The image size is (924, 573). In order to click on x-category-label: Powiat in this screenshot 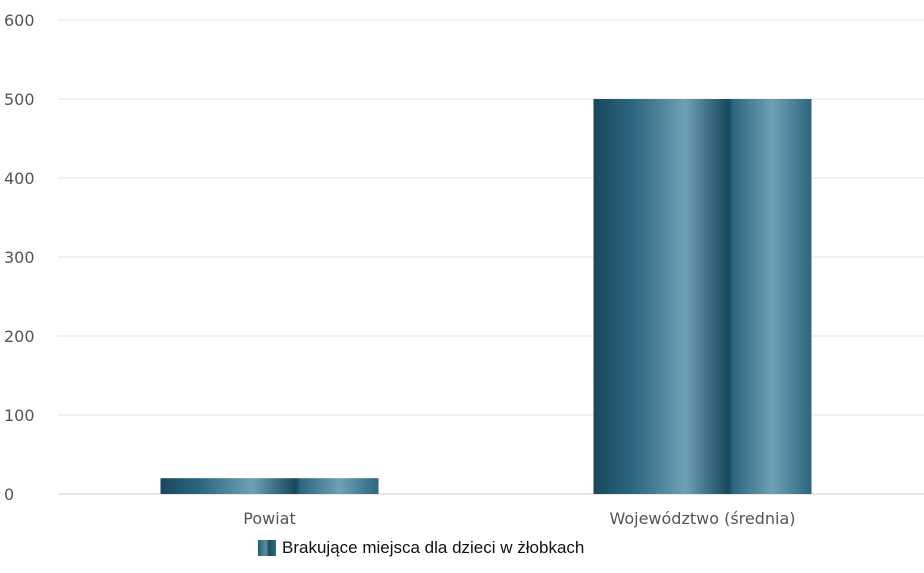, I will do `click(269, 518)`.